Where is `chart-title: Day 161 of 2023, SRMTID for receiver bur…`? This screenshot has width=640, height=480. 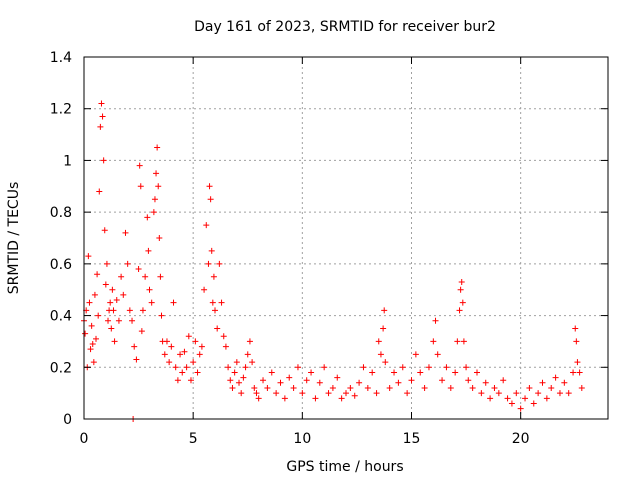
chart-title: Day 161 of 2023, SRMTID for receiver bur… is located at coordinates (345, 27).